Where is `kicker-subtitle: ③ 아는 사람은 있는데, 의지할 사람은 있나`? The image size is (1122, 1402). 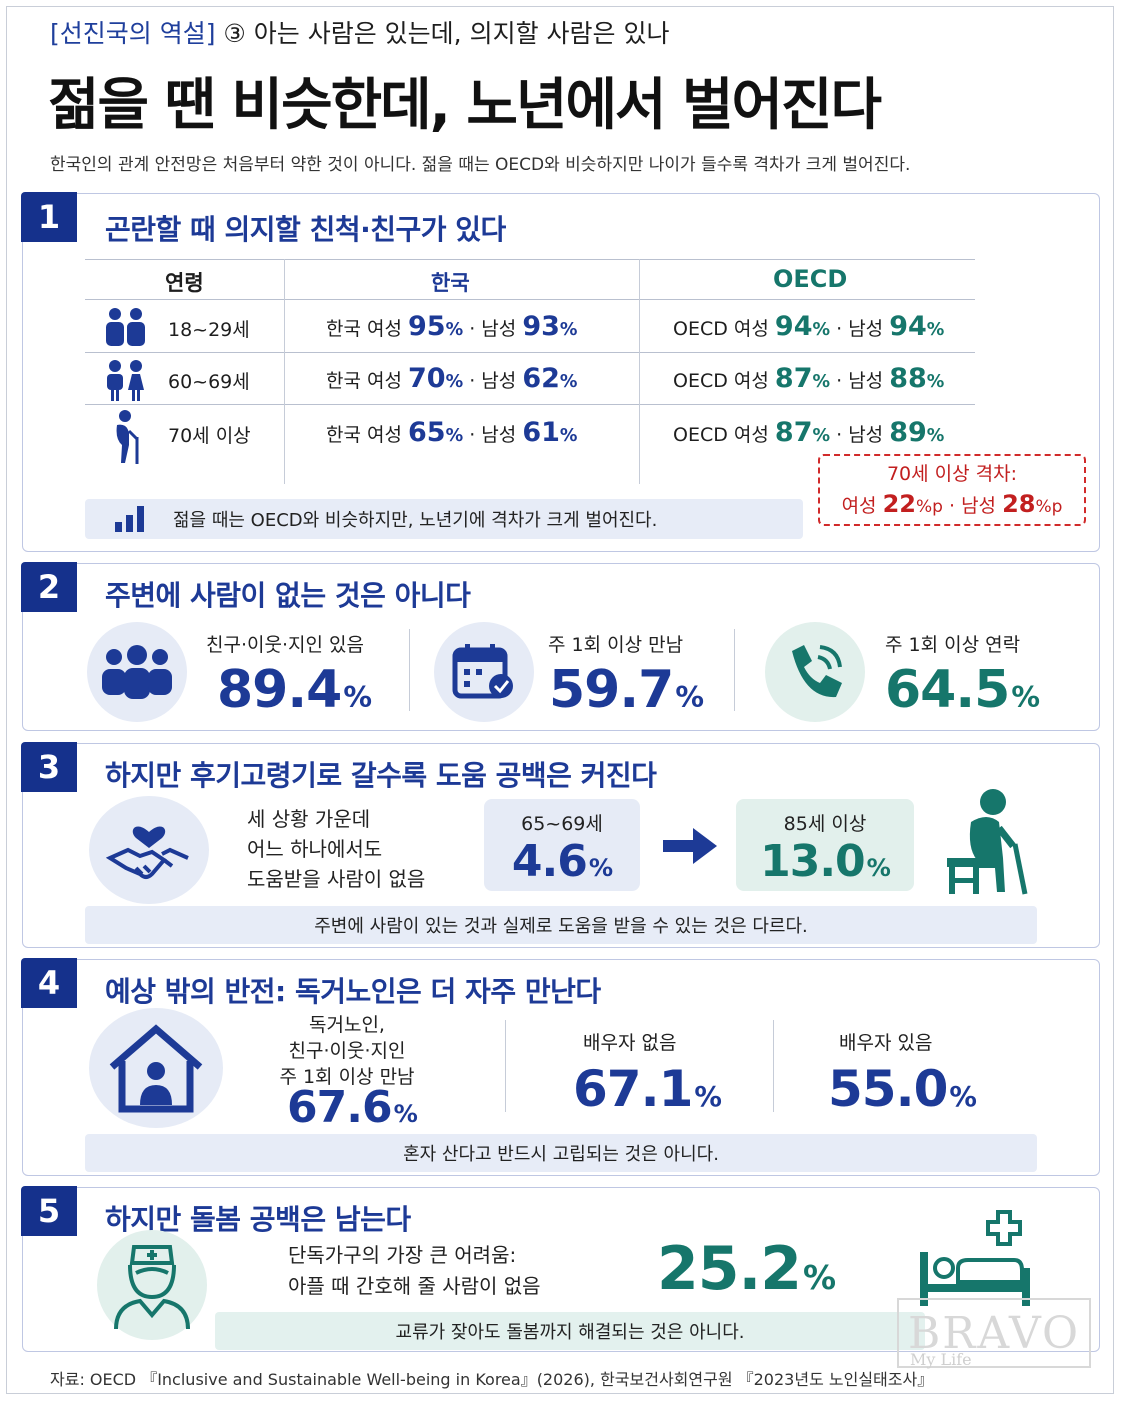 kicker-subtitle: ③ 아는 사람은 있는데, 의지할 사람은 있나 is located at coordinates (446, 33).